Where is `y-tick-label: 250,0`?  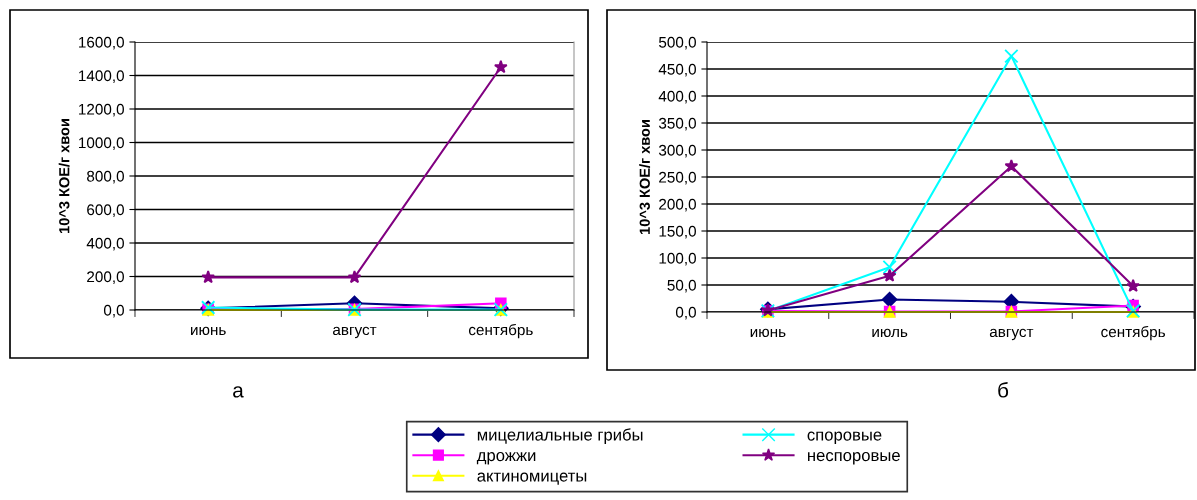
y-tick-label: 250,0 is located at coordinates (677, 178).